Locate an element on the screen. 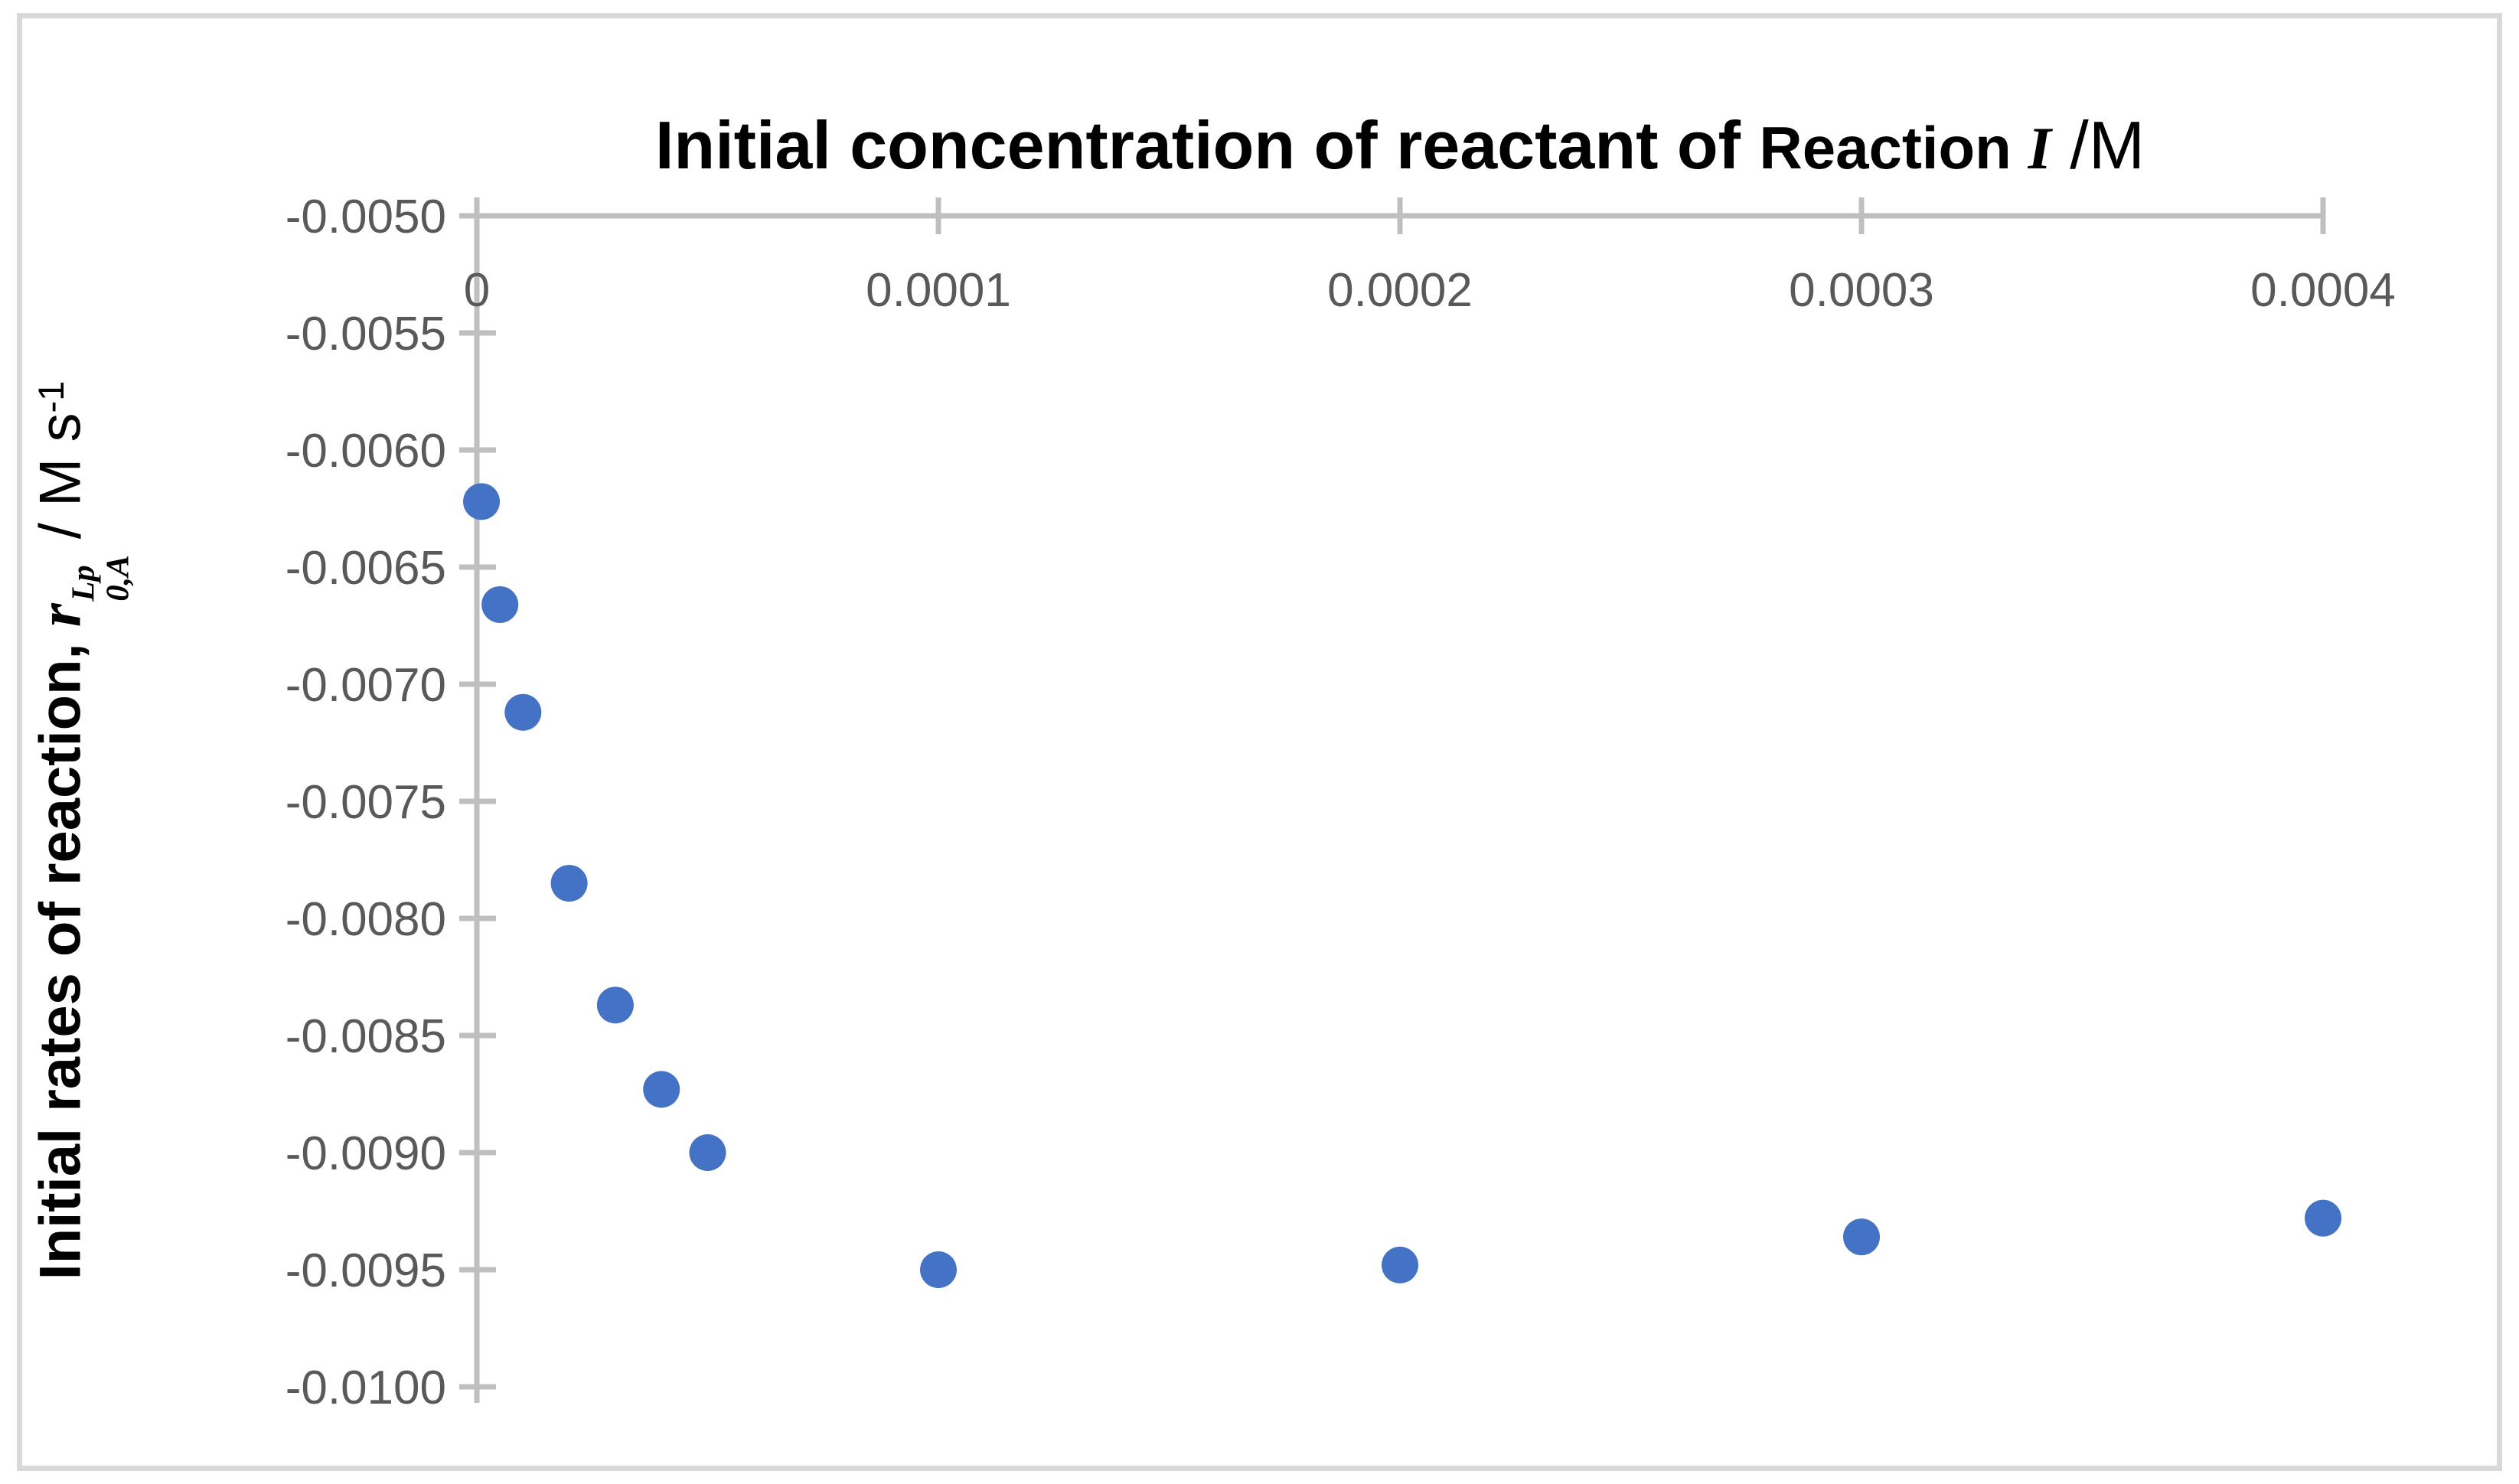 The image size is (2519, 1484). y-tick-label: -0.0080 is located at coordinates (366, 919).